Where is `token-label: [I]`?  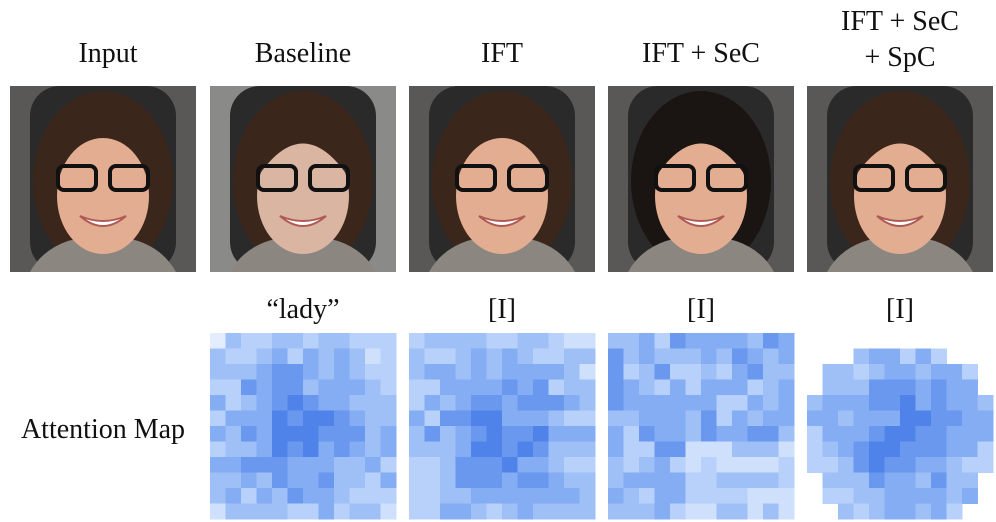 token-label: [I] is located at coordinates (900, 309).